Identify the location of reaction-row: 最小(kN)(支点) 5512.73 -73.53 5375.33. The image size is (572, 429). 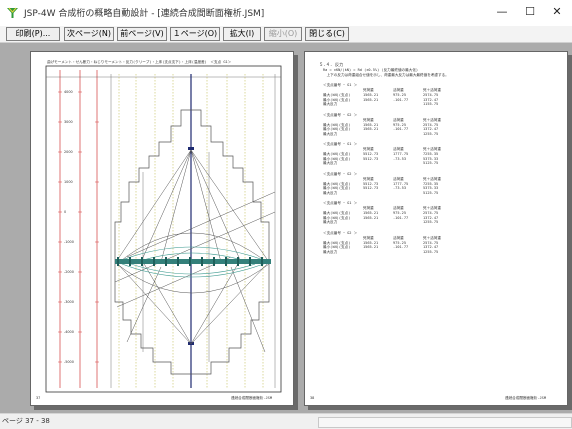
(423, 159).